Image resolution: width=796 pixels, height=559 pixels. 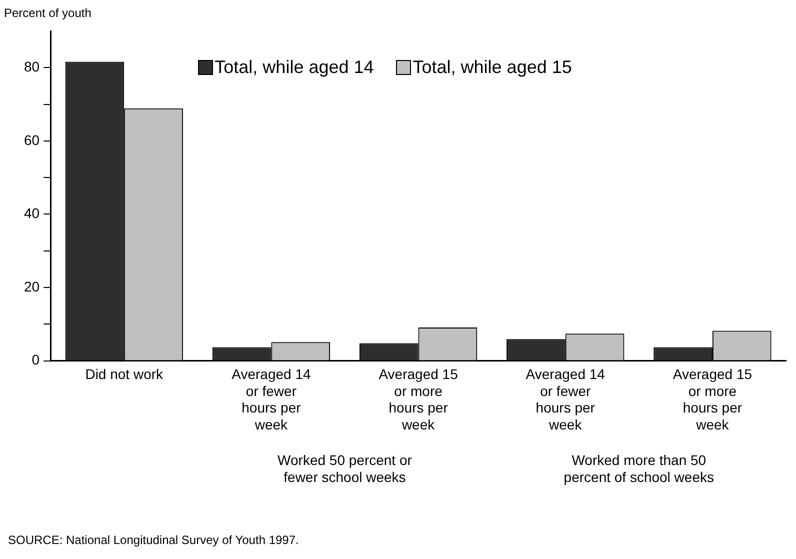 I want to click on y-tick-label: 80, so click(x=32, y=66).